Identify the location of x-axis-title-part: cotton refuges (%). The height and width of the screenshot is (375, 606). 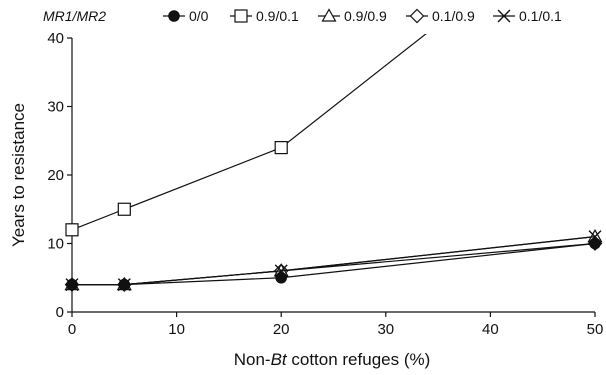
(359, 359).